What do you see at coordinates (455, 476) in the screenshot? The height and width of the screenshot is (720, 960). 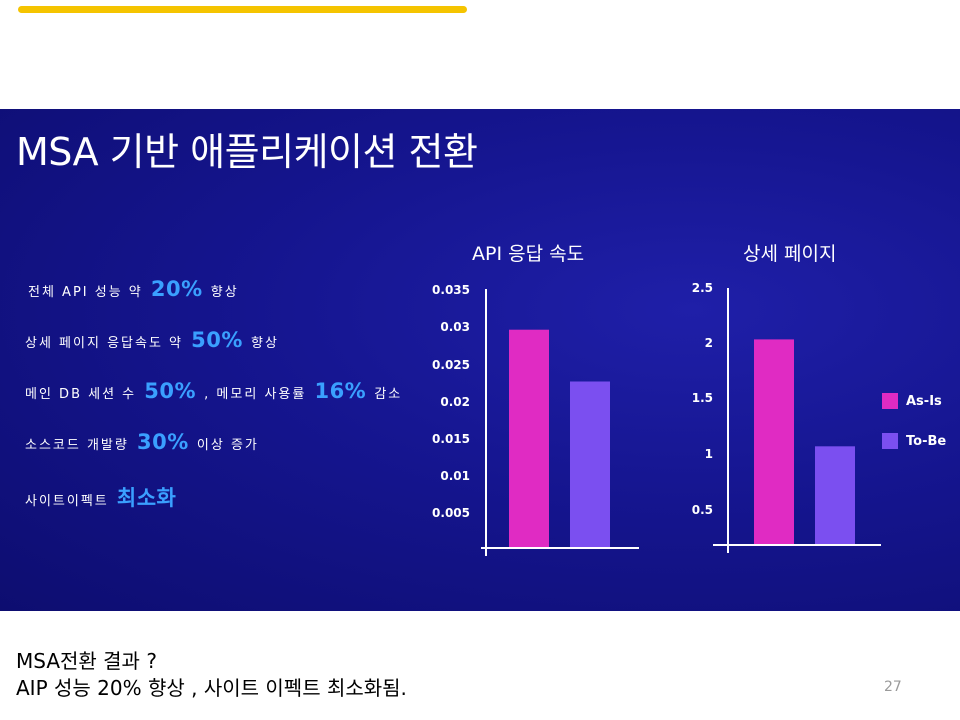 I see `y-tick-label: 0.01` at bounding box center [455, 476].